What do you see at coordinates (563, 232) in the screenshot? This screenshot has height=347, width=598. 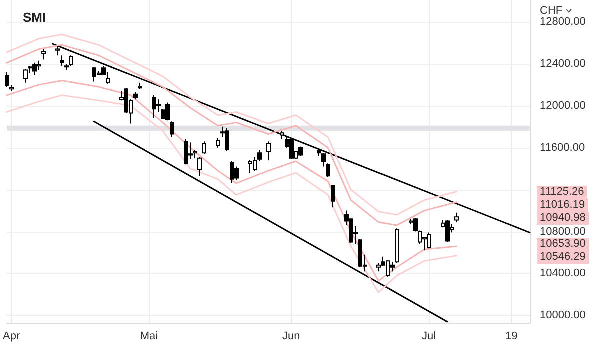 I see `y-tick-label: 10800.00` at bounding box center [563, 232].